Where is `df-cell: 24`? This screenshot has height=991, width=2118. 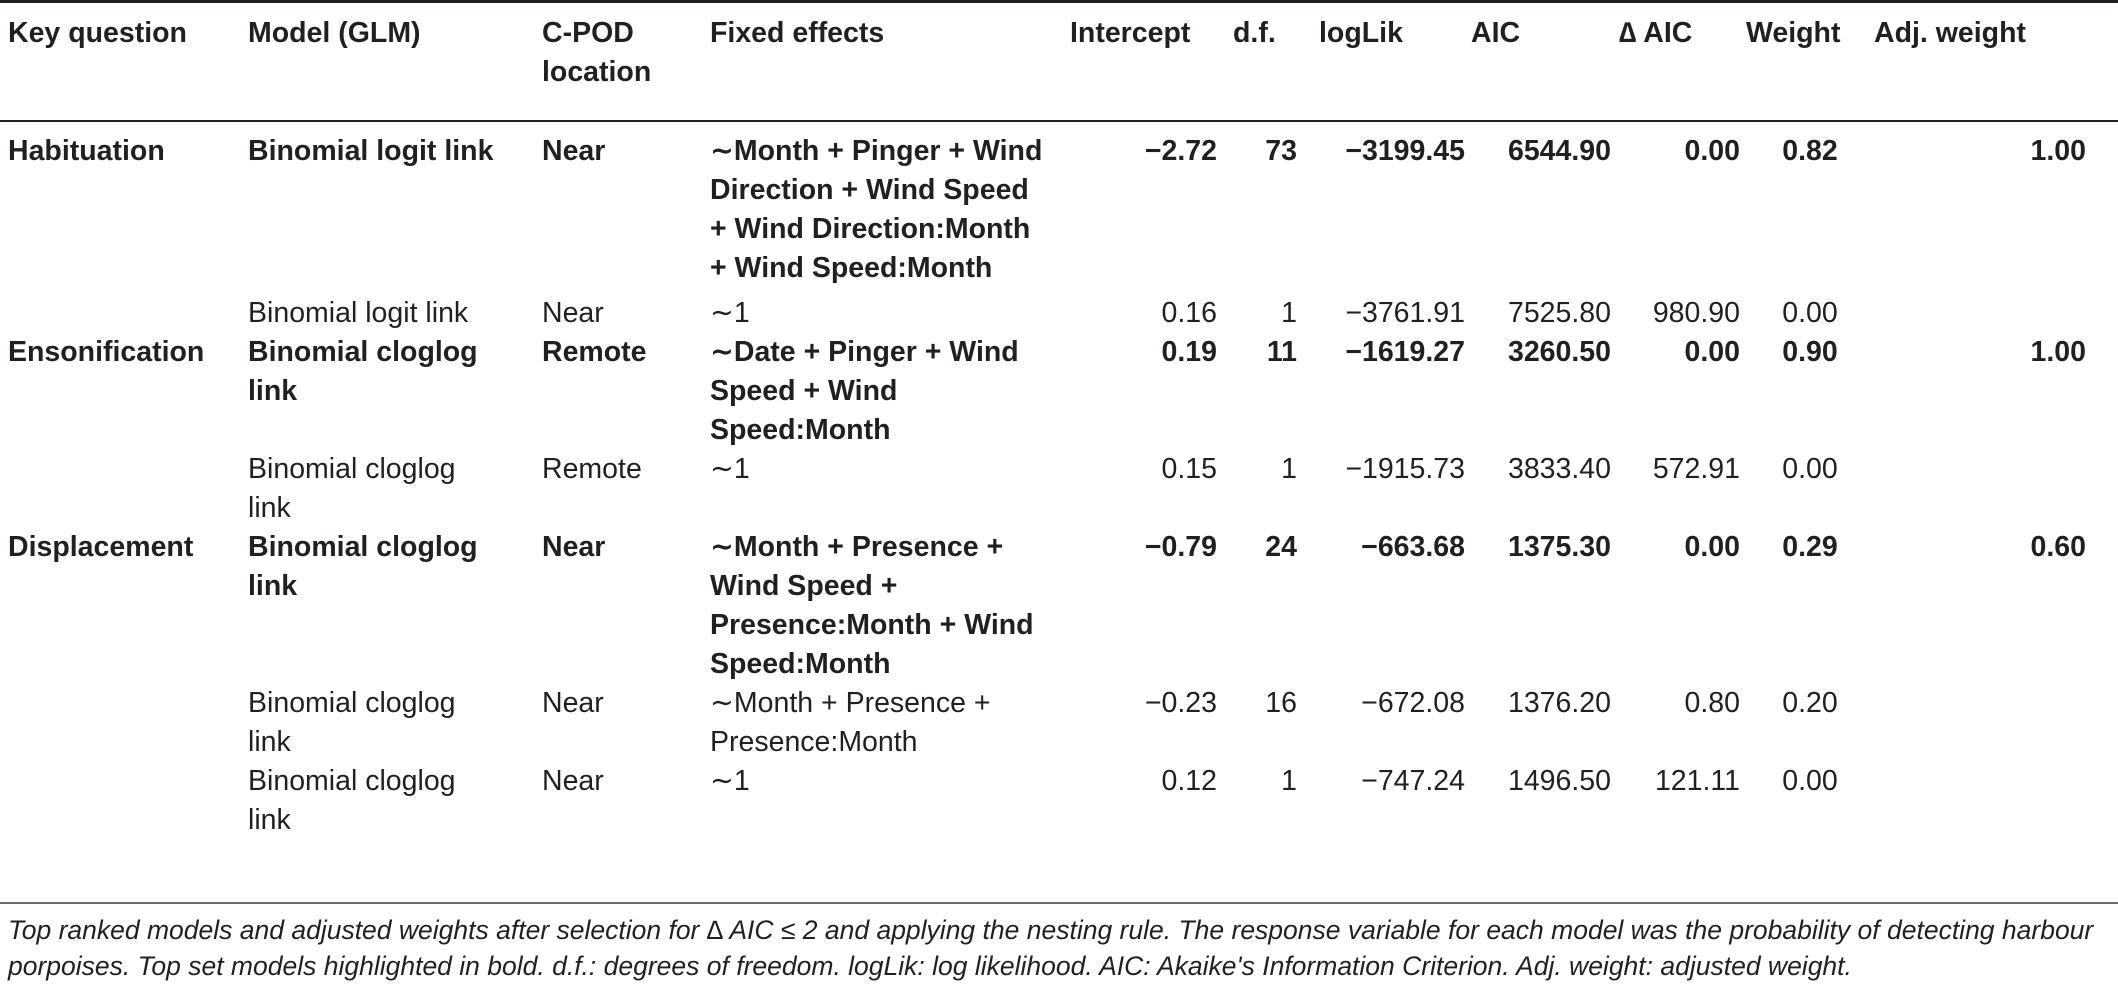 df-cell: 24 is located at coordinates (1281, 547).